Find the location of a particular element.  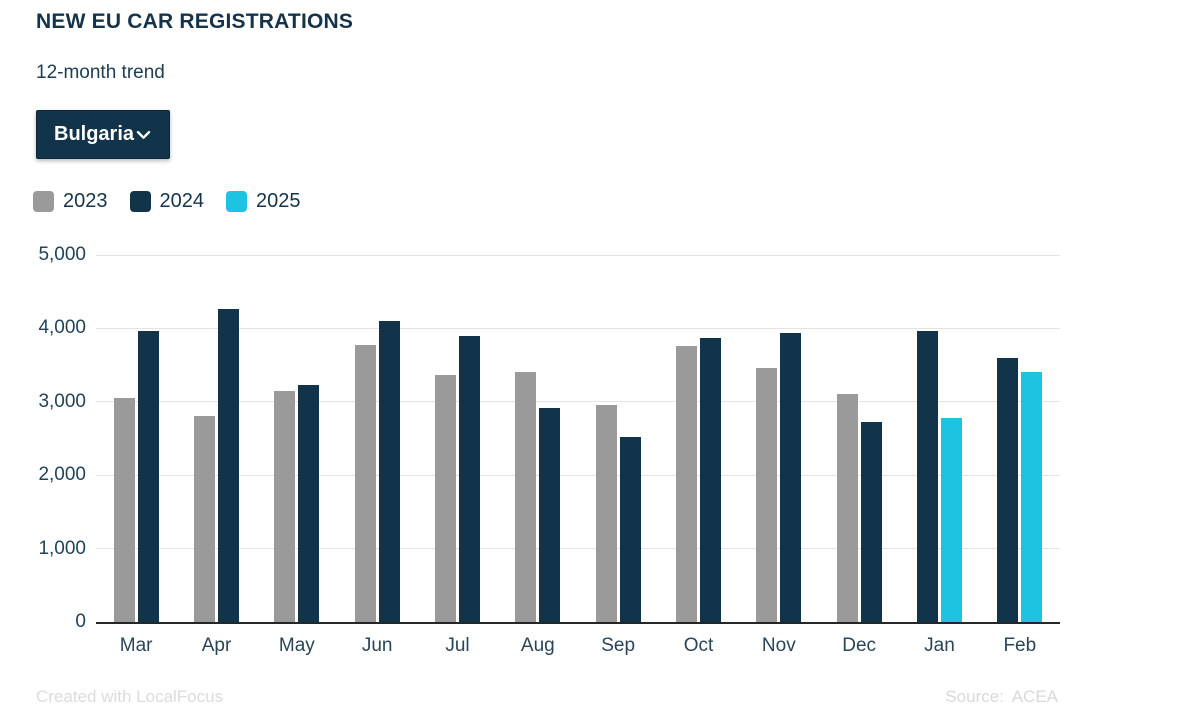

bar-mar-2024 is located at coordinates (148, 476).